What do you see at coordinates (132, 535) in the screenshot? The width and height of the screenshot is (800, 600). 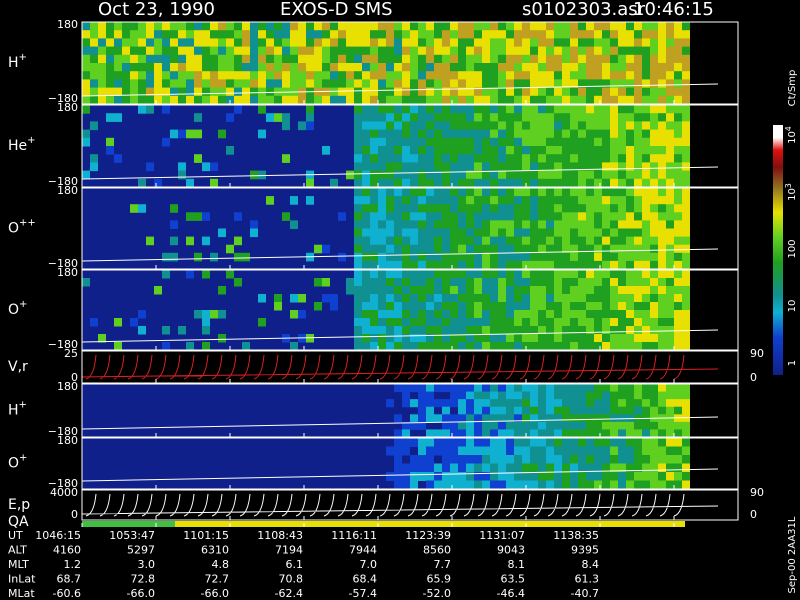 I see `cell: 1053:47` at bounding box center [132, 535].